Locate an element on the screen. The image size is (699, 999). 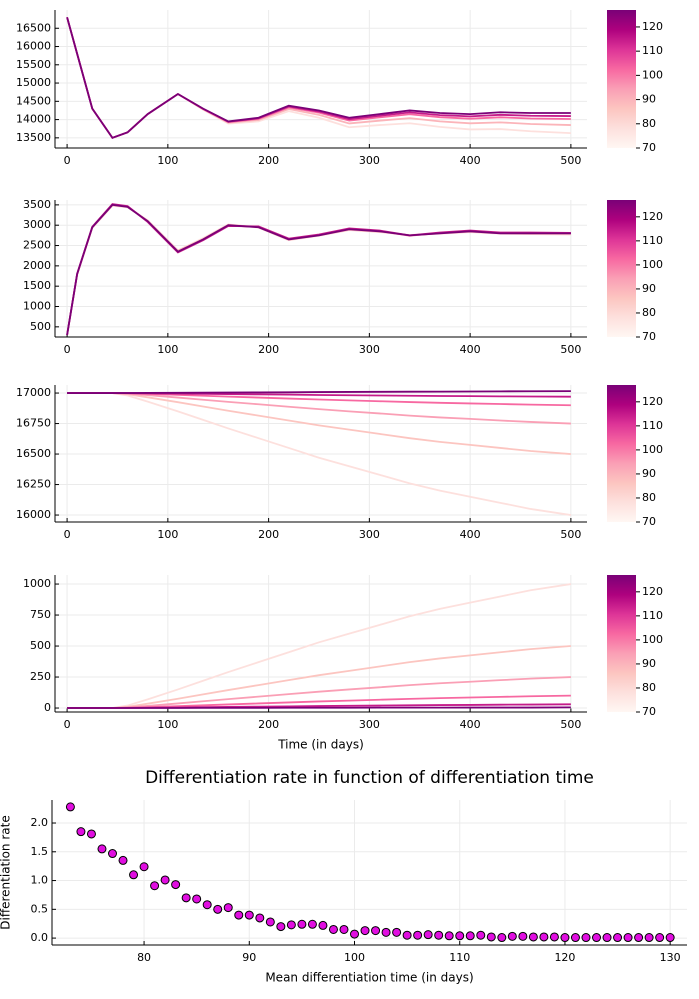
y-tick-label: 16250 is located at coordinates (33, 484).